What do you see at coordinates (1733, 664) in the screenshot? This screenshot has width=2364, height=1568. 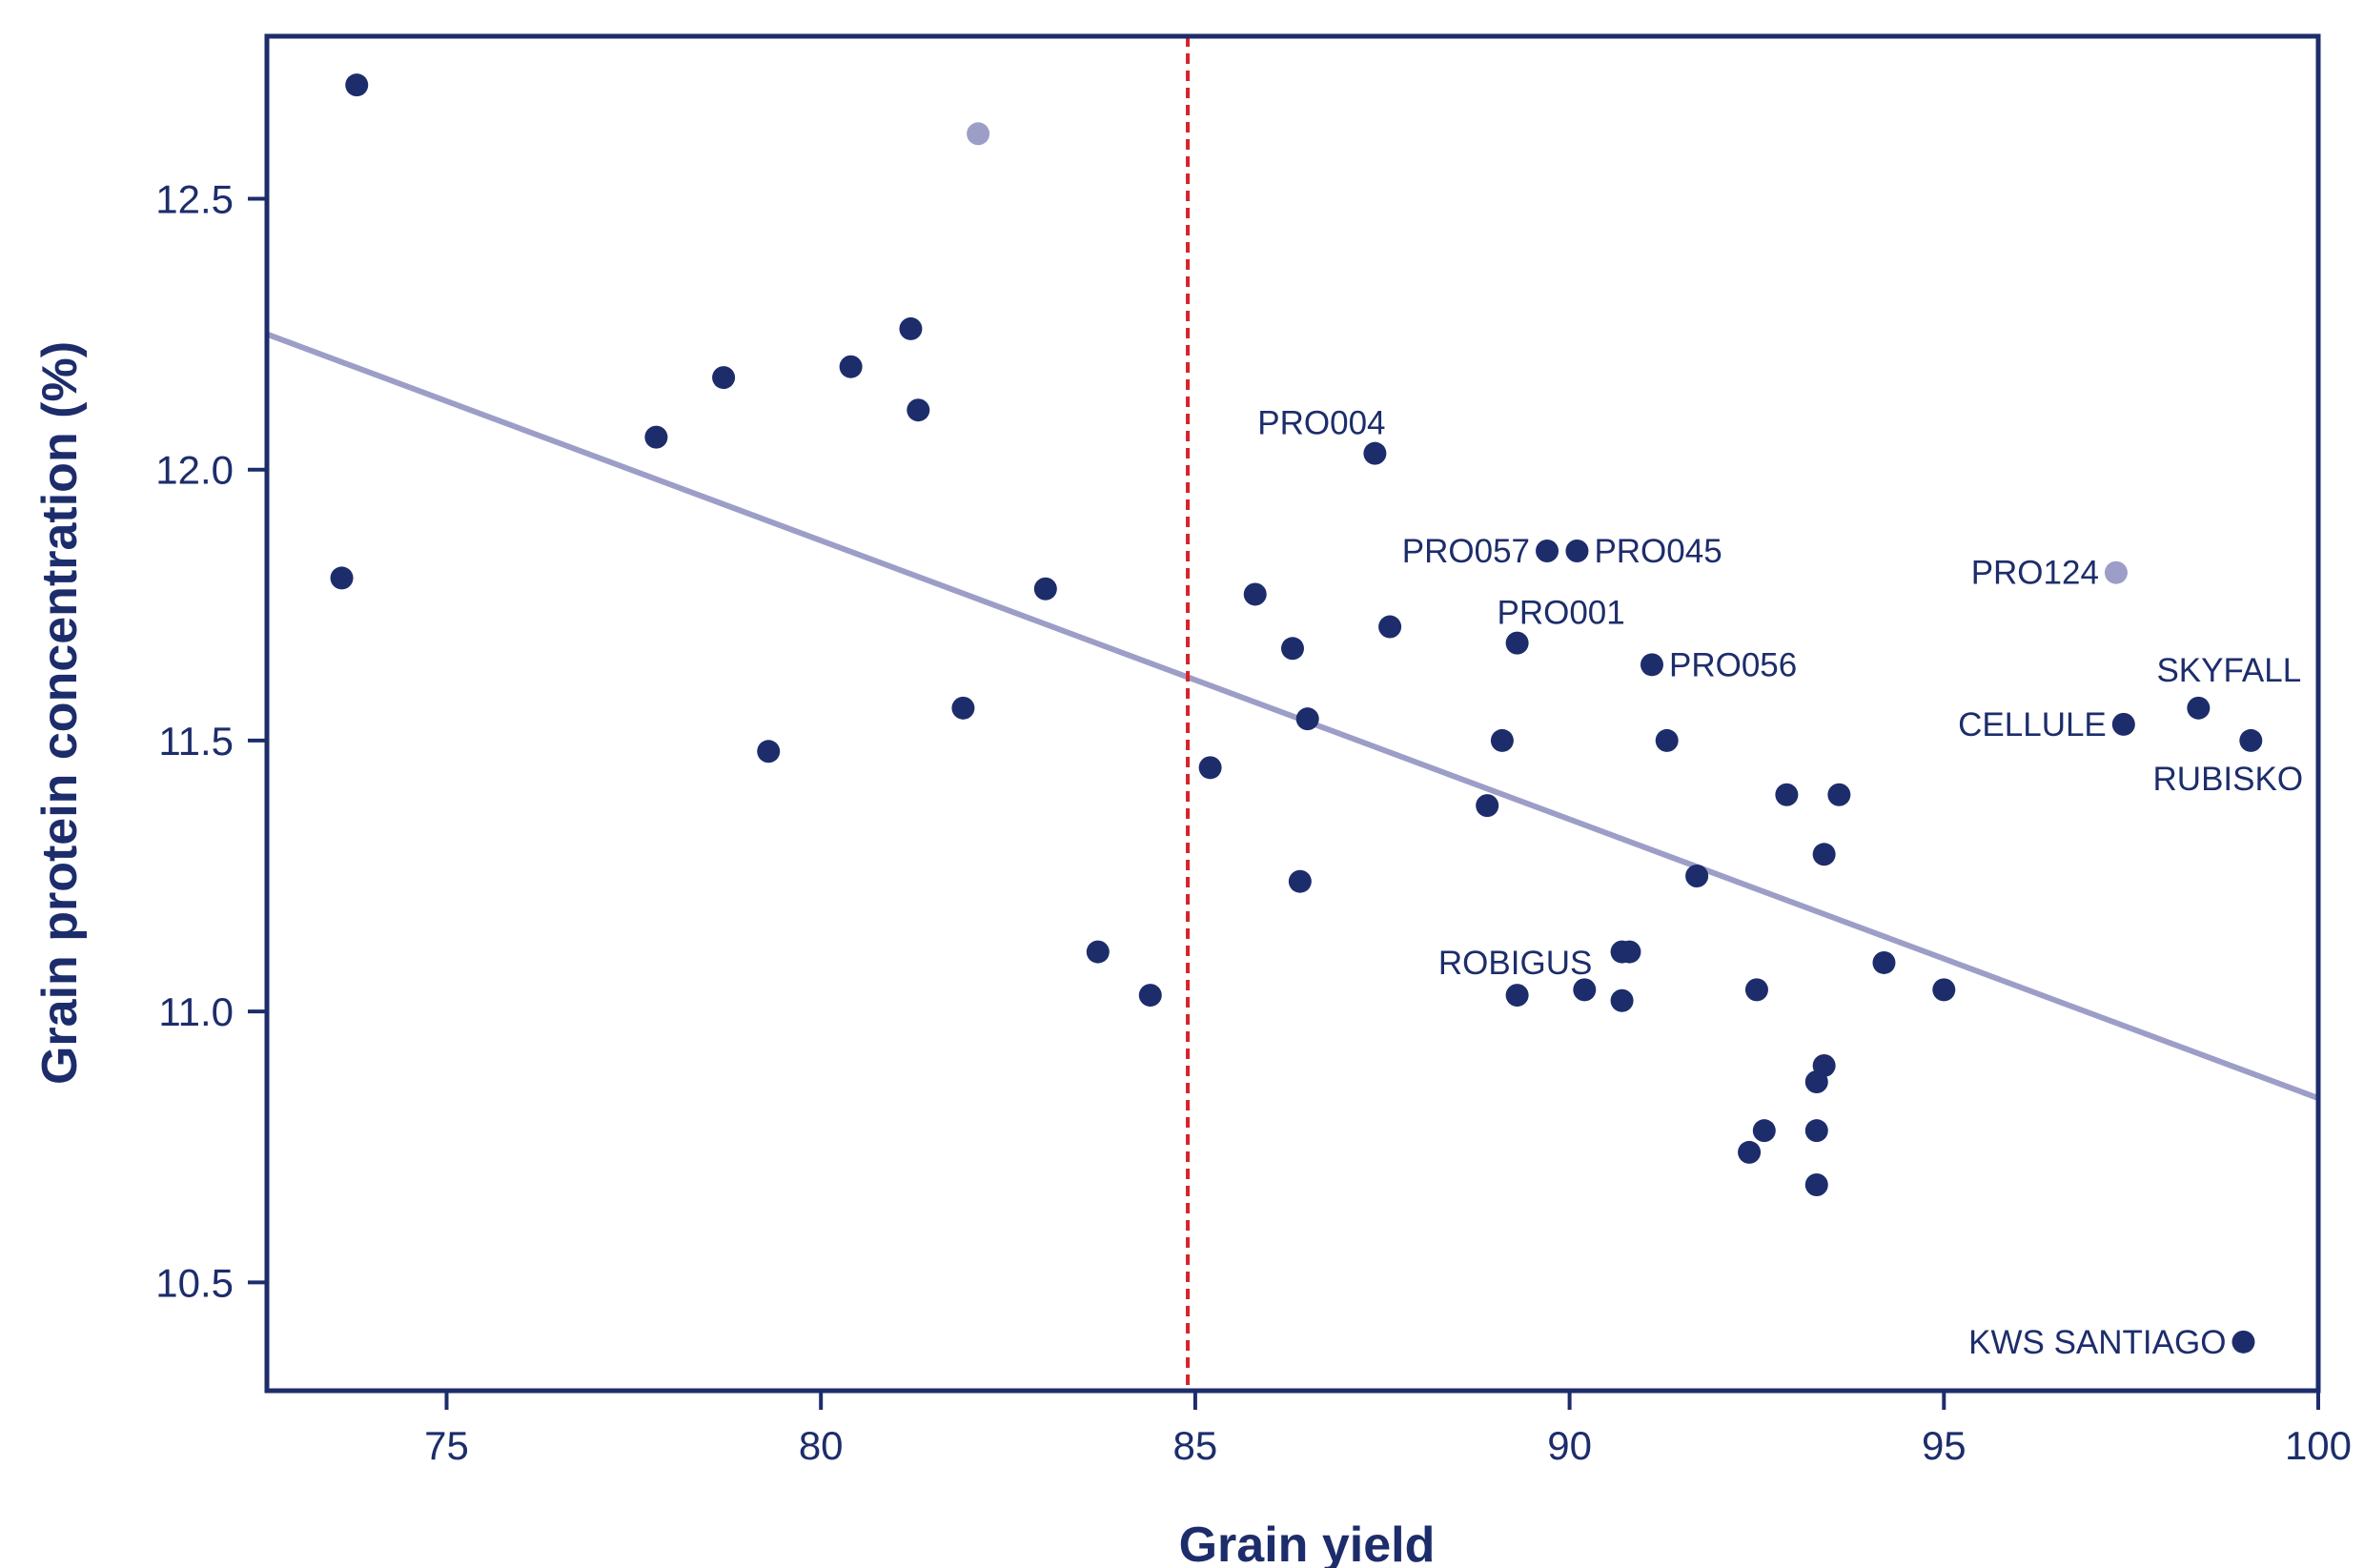 I see `data-point-label: PRO056` at bounding box center [1733, 664].